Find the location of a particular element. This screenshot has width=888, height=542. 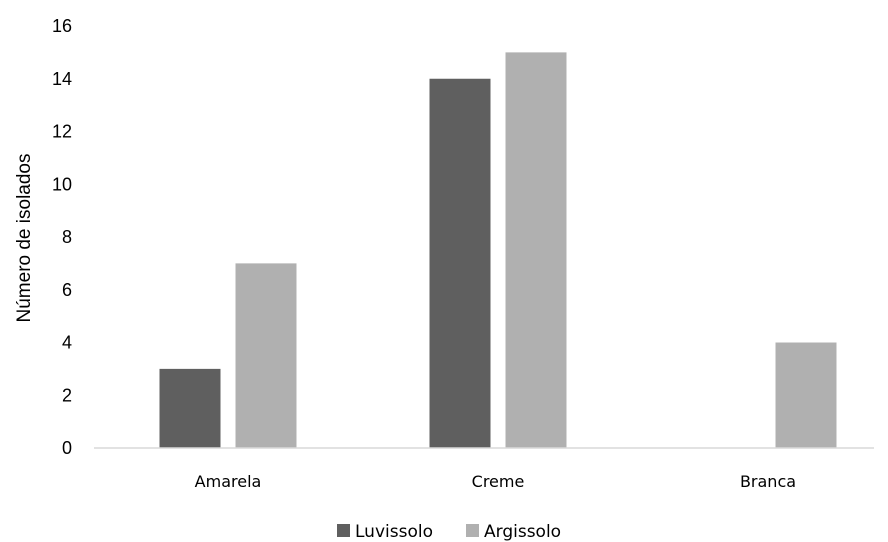

x-axis-labels: Amarela Creme Branca is located at coordinates (495, 481).